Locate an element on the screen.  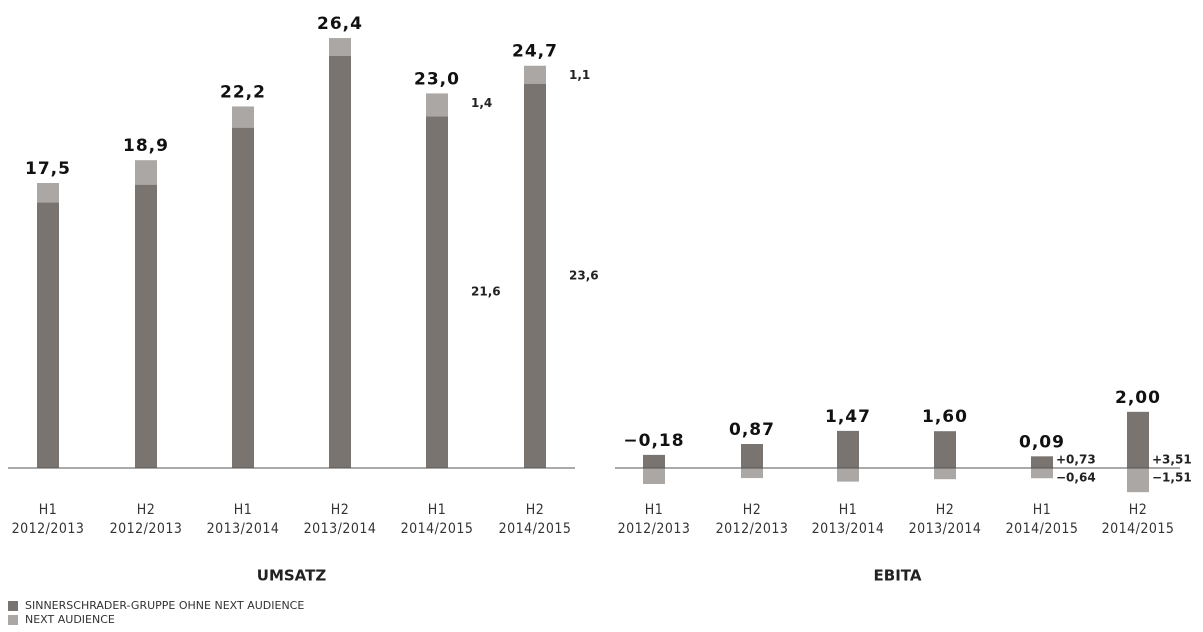
total-label: 26,4 is located at coordinates (340, 24).